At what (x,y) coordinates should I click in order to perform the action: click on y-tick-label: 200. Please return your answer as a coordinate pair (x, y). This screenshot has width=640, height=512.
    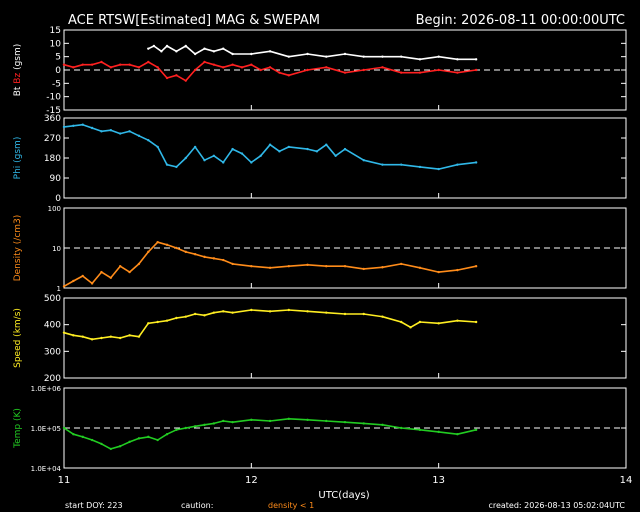
    Looking at the image, I should click on (52, 379).